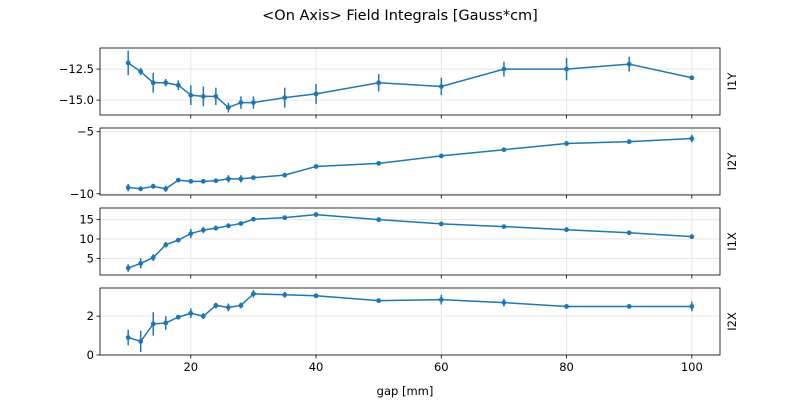 This screenshot has height=400, width=800. I want to click on panel-i1x: 5 10 15 I1X, so click(409, 243).